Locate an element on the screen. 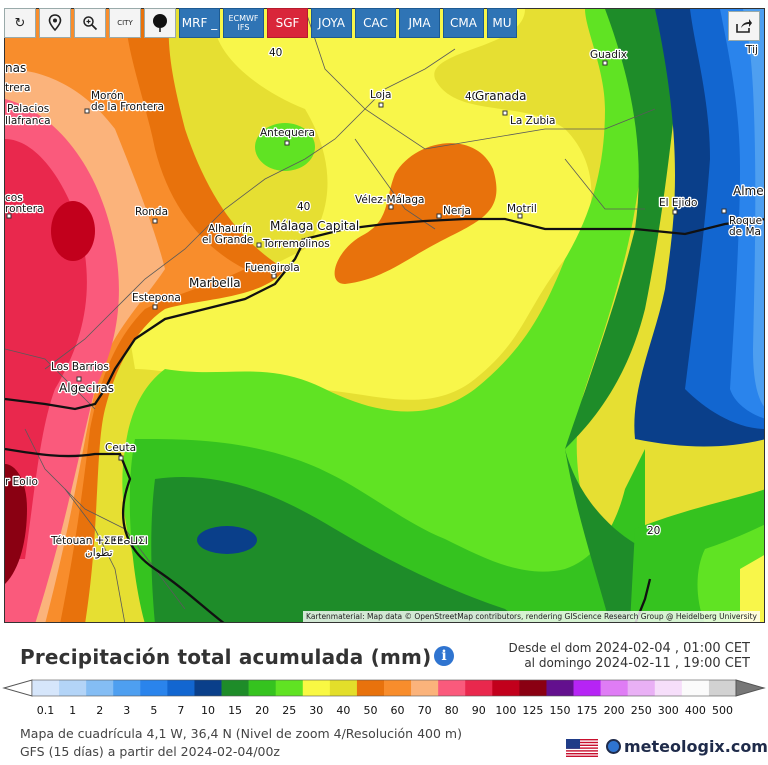 The height and width of the screenshot is (765, 768). color-legend is located at coordinates (384, 688).